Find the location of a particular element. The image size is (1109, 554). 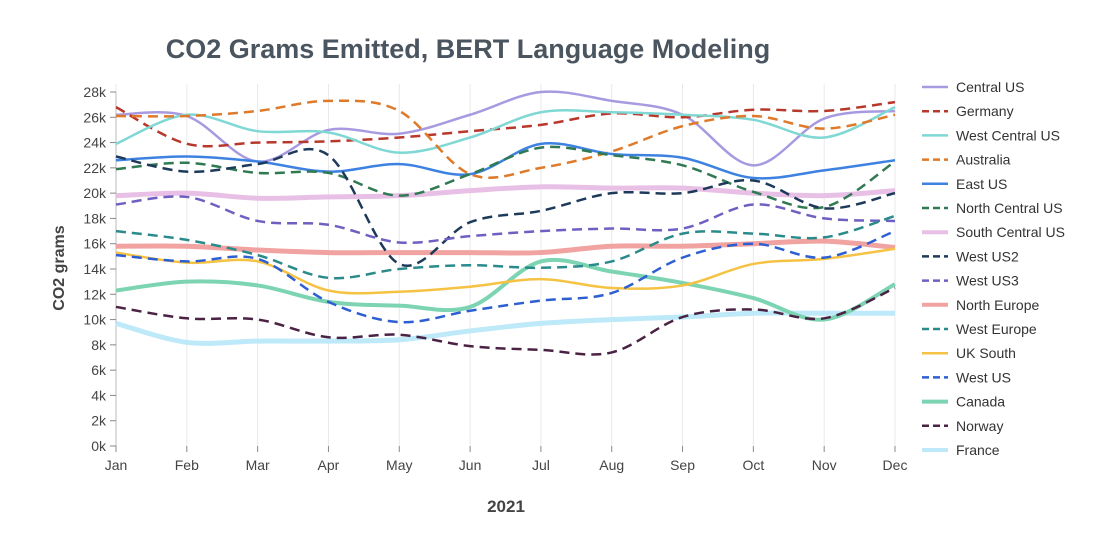

legend-item-west-central-us: West Central US is located at coordinates (991, 135).